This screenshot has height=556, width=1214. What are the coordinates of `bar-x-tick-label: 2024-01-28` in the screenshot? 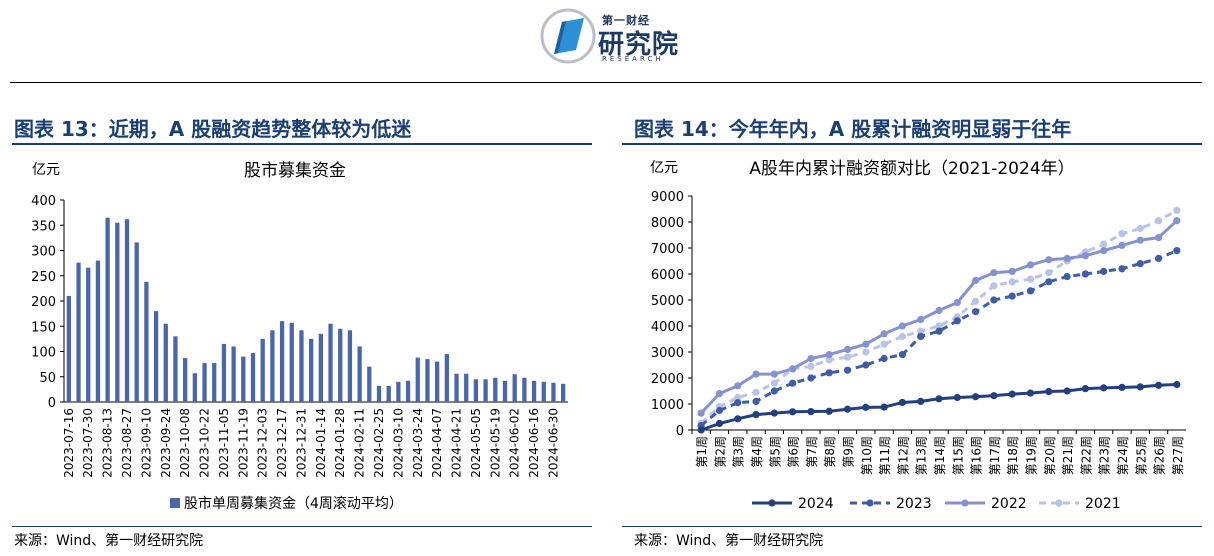 It's located at (340, 443).